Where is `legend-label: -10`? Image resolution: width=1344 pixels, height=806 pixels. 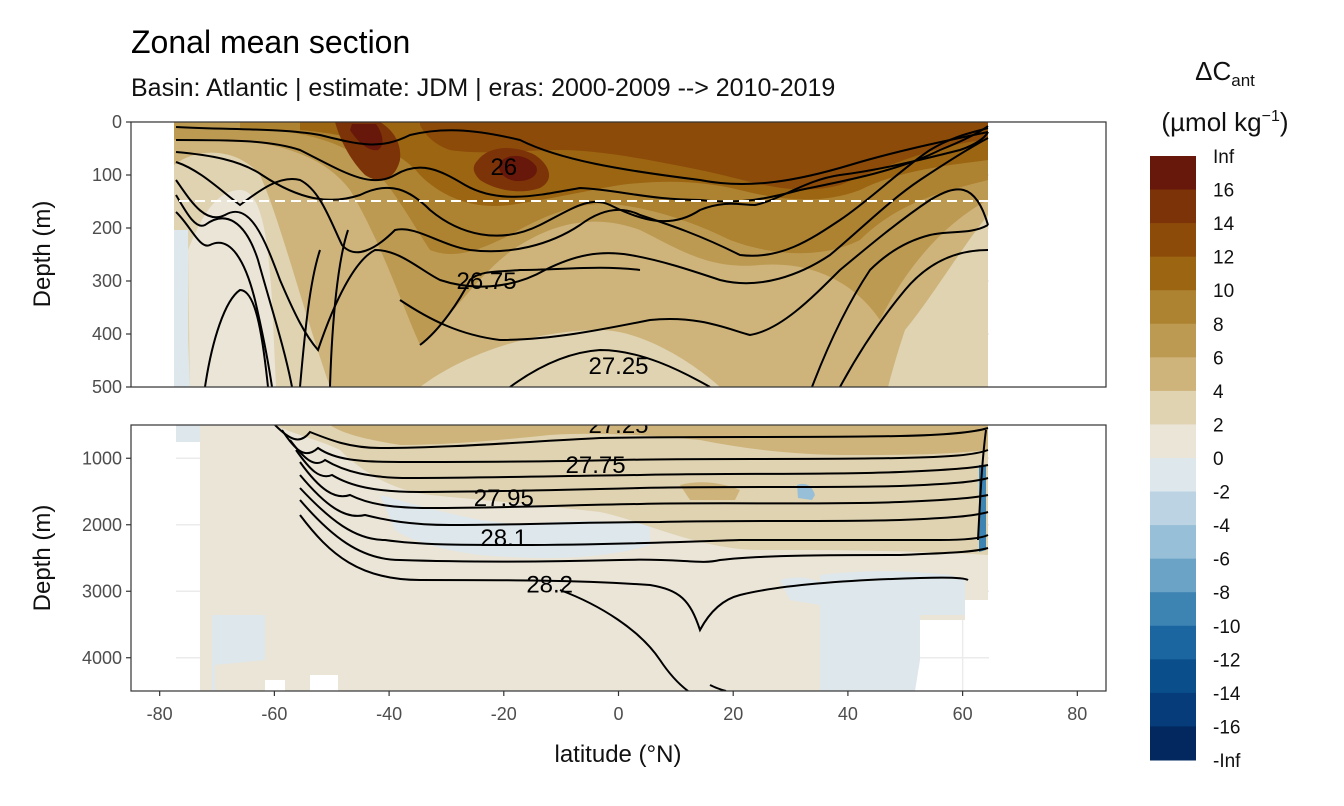 legend-label: -10 is located at coordinates (1226, 627).